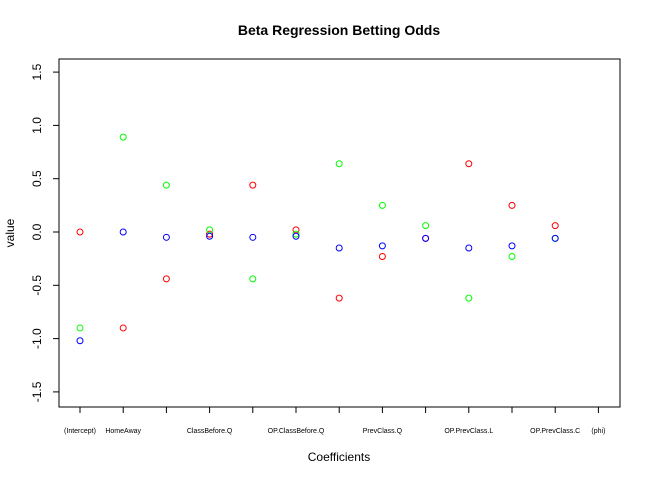 Image resolution: width=650 pixels, height=480 pixels. What do you see at coordinates (37, 178) in the screenshot?
I see `y-tick-label: 0.5` at bounding box center [37, 178].